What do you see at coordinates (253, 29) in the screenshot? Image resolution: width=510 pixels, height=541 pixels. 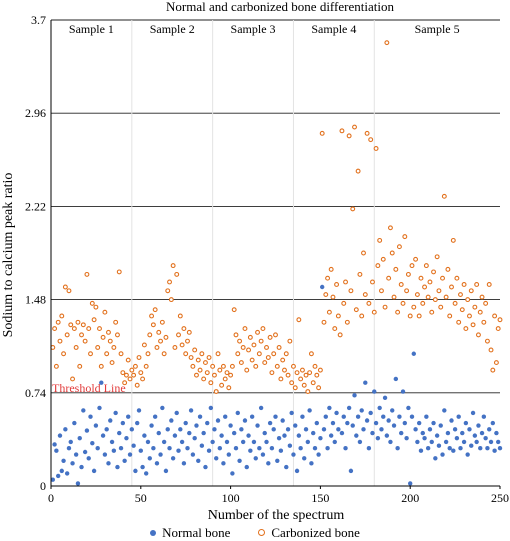 I see `sample-label: Sample 3` at bounding box center [253, 29].